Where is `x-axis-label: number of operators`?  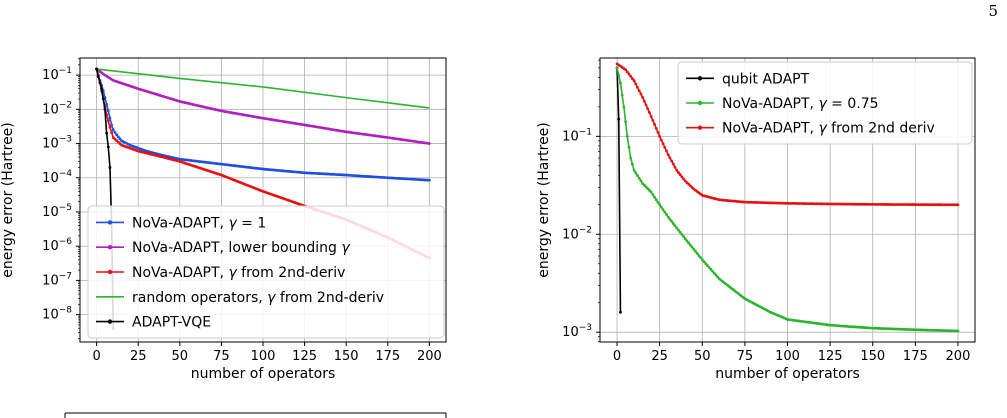
x-axis-label: number of operators is located at coordinates (787, 374).